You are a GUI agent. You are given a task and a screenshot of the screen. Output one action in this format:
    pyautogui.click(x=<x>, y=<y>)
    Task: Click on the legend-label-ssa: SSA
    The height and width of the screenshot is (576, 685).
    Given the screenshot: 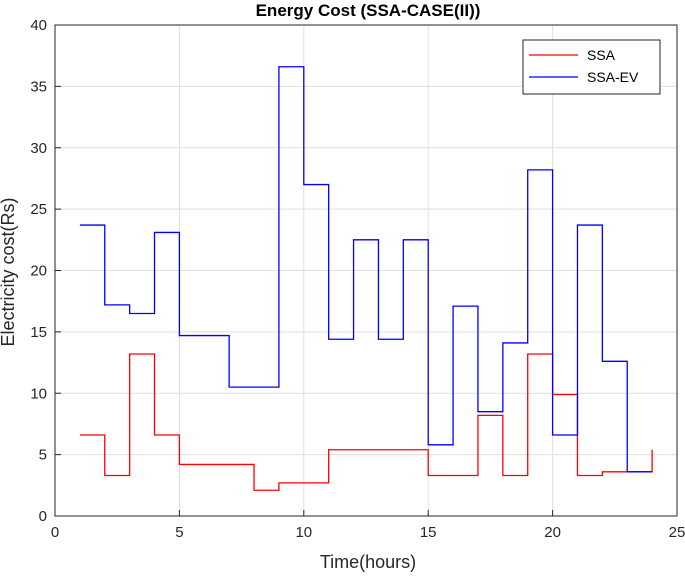 What is the action you would take?
    pyautogui.click(x=601, y=55)
    